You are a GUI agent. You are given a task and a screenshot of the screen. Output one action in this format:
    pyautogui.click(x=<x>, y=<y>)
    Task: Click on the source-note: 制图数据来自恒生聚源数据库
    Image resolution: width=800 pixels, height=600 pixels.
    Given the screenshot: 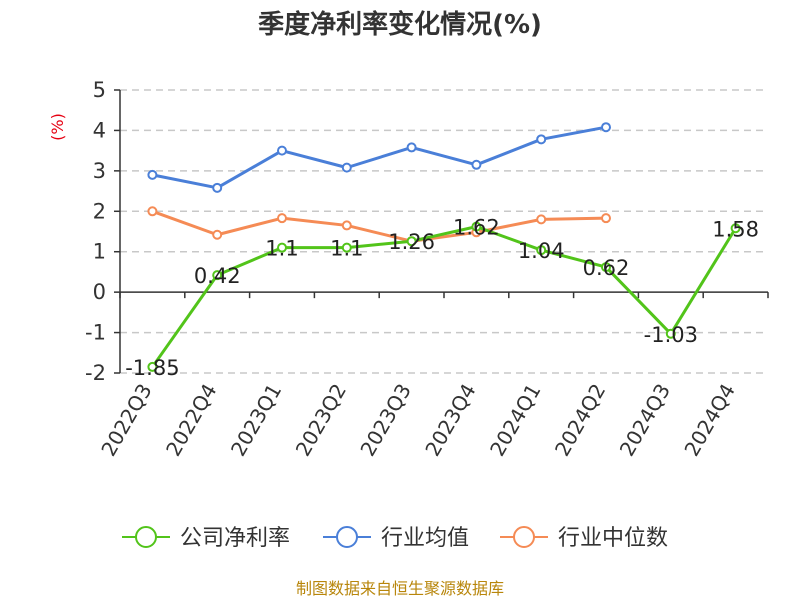 What is the action you would take?
    pyautogui.click(x=400, y=588)
    